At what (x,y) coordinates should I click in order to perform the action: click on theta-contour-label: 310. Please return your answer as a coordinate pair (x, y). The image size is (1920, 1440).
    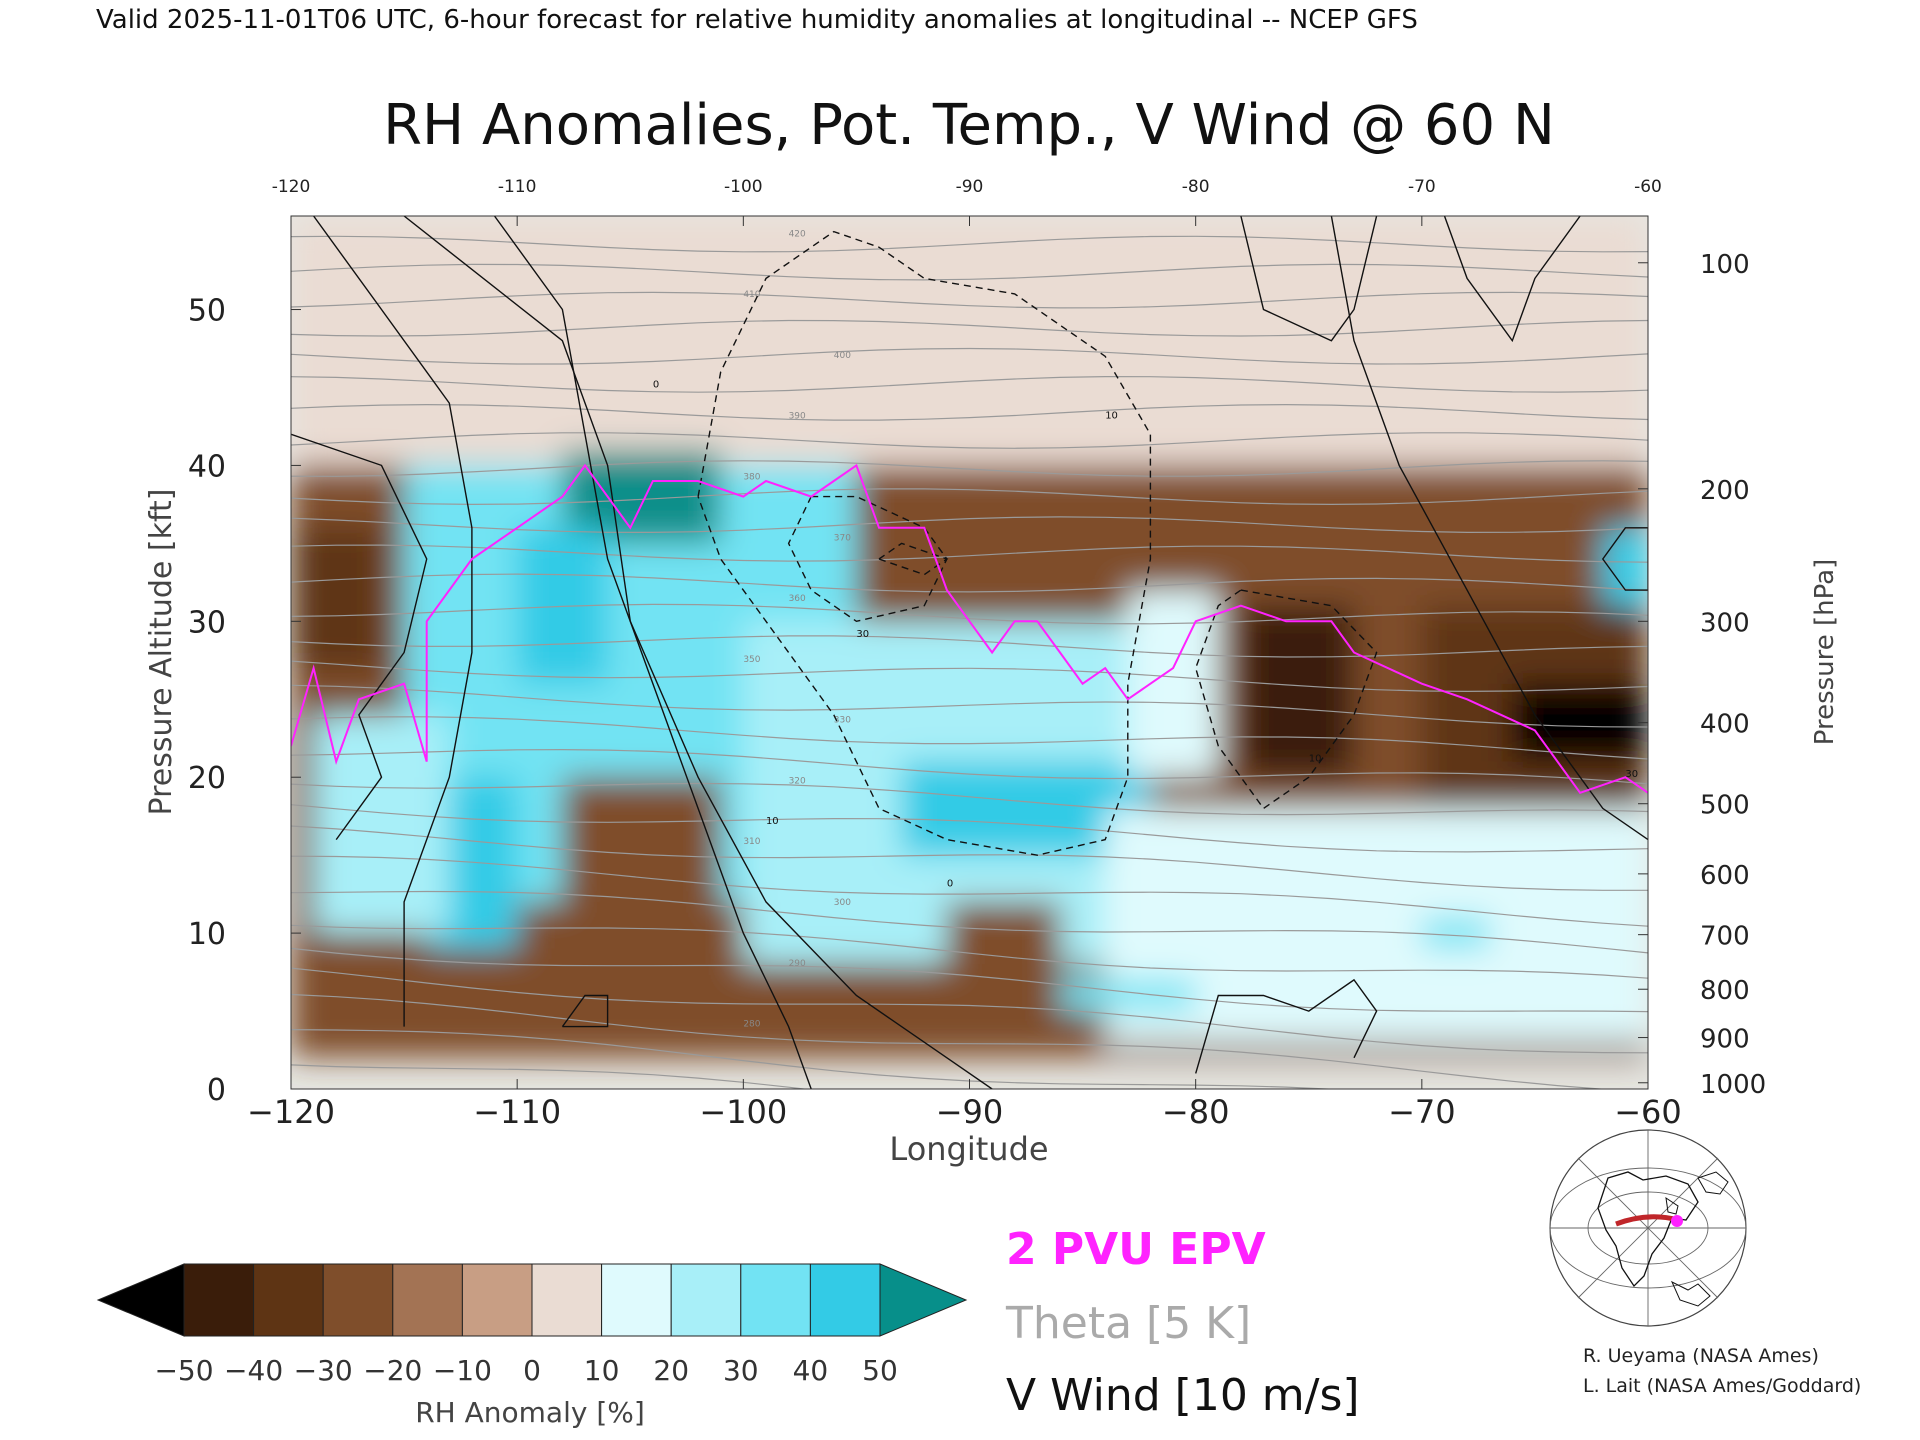
    Looking at the image, I should click on (751, 842).